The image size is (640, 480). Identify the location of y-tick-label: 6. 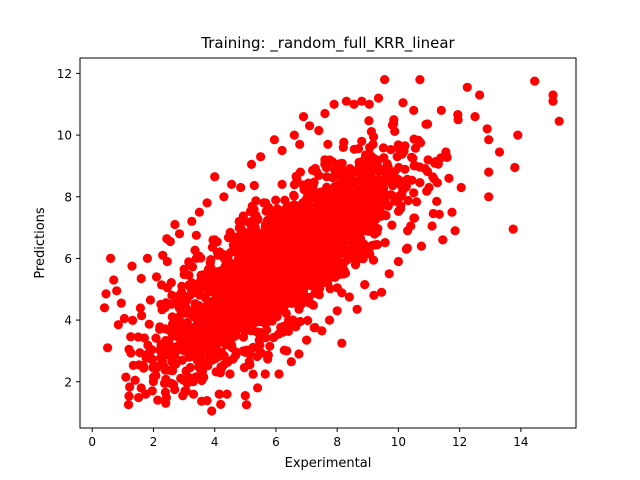
(68, 259).